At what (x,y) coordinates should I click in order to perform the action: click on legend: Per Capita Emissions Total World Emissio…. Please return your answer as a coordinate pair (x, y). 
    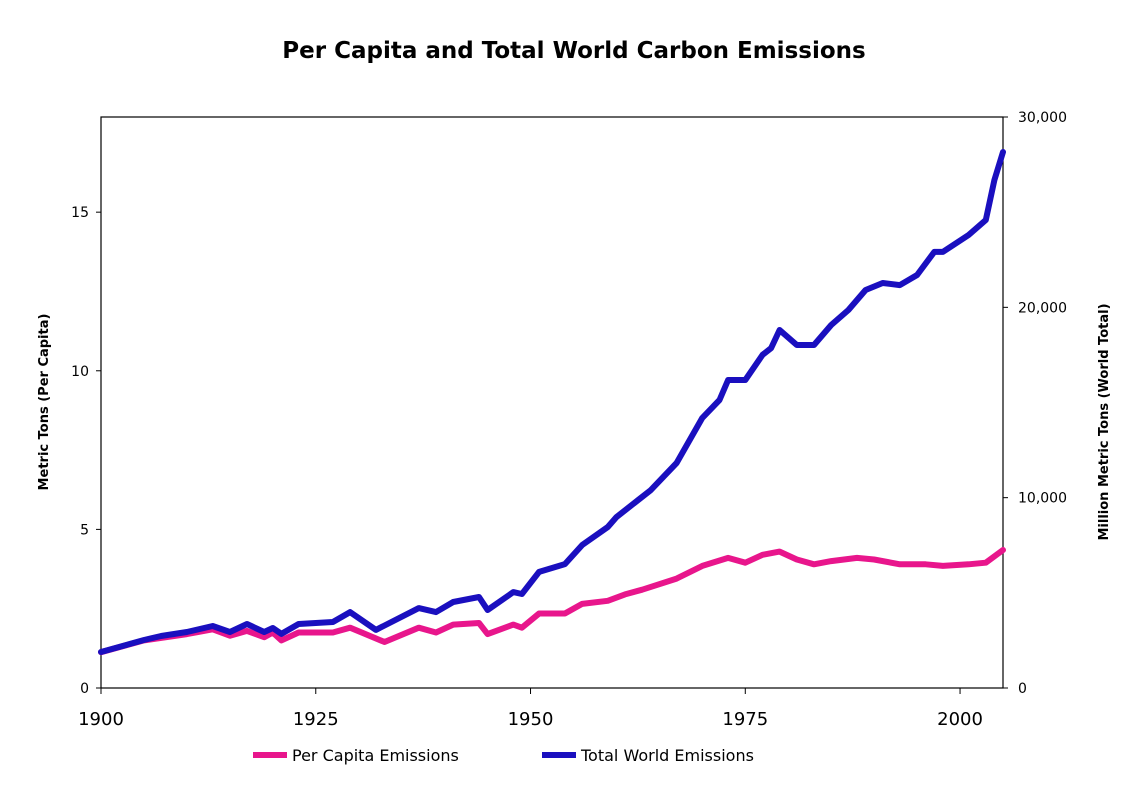
    Looking at the image, I should click on (503, 755).